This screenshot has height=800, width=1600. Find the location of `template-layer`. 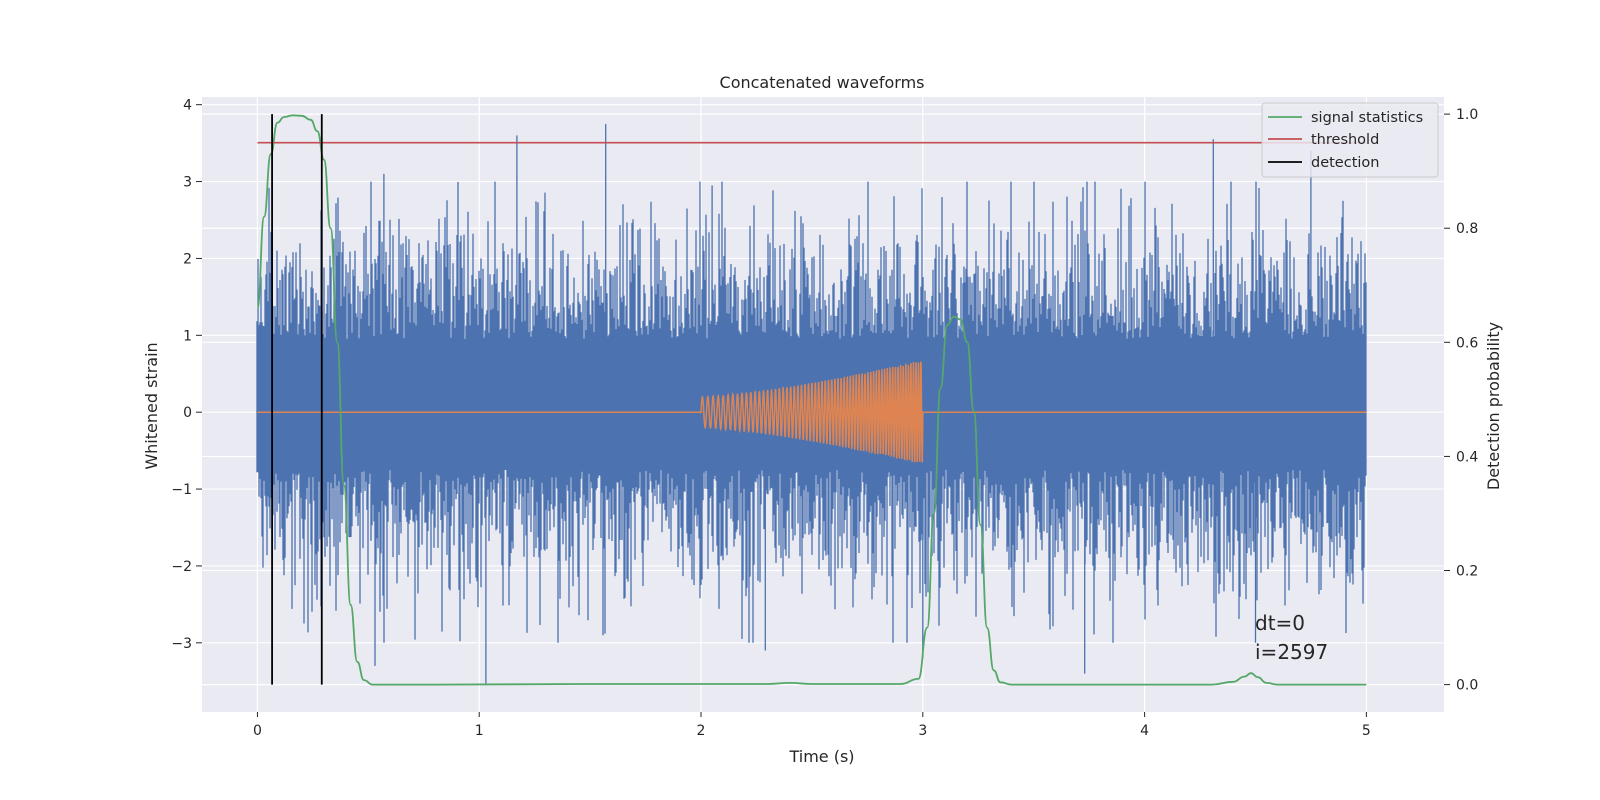

template-layer is located at coordinates (812, 411).